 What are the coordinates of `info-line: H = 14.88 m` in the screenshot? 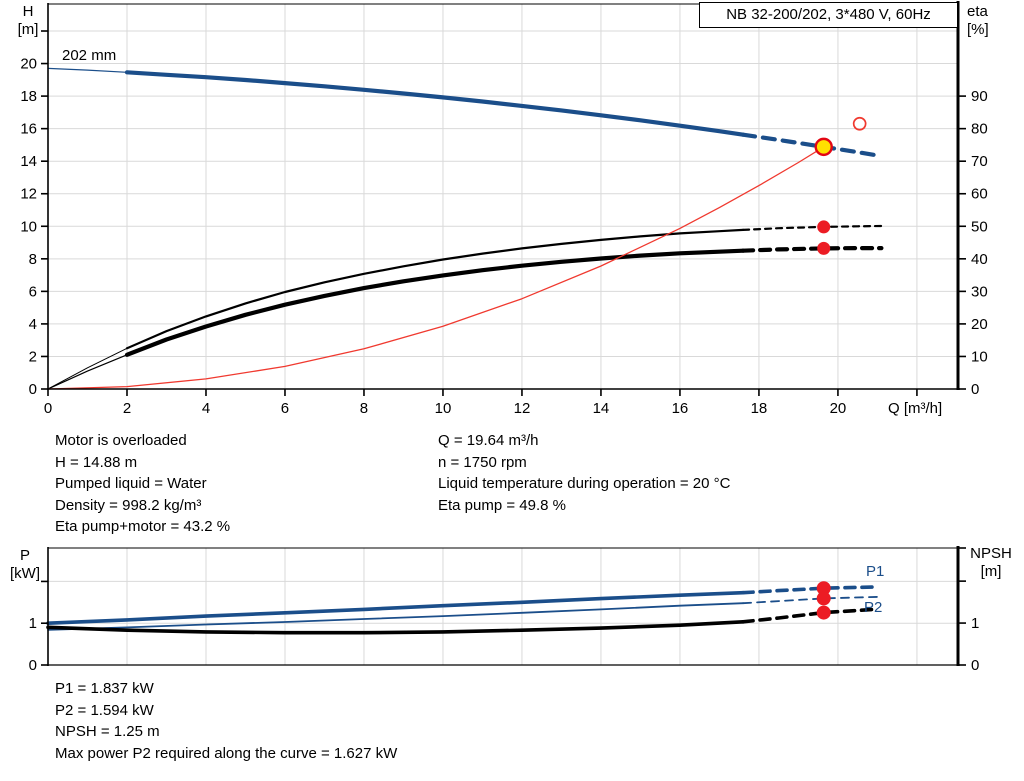 It's located at (96, 462).